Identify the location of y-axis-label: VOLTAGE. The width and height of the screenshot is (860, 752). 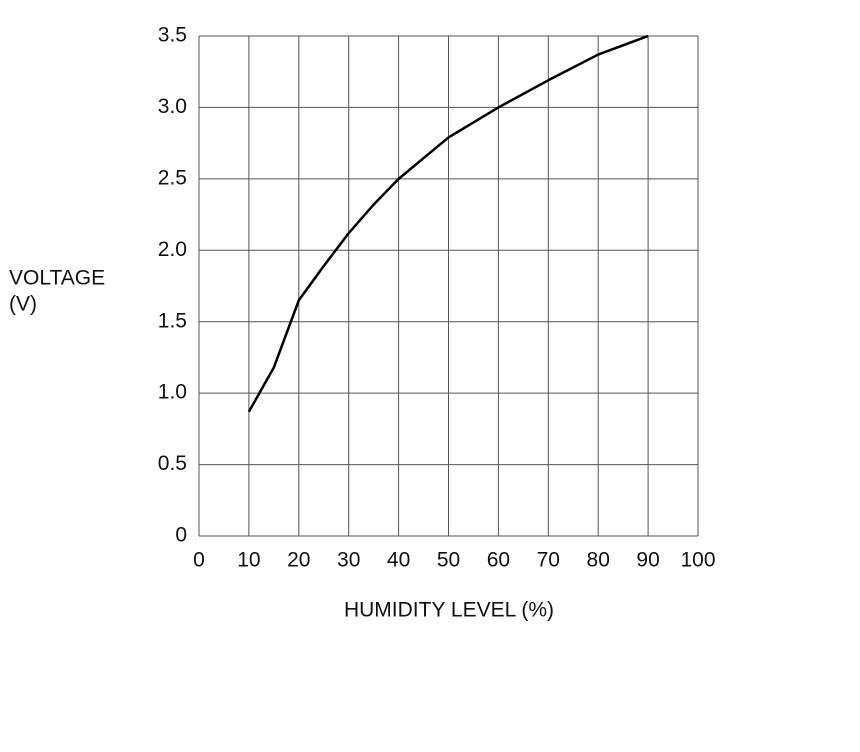
(57, 278).